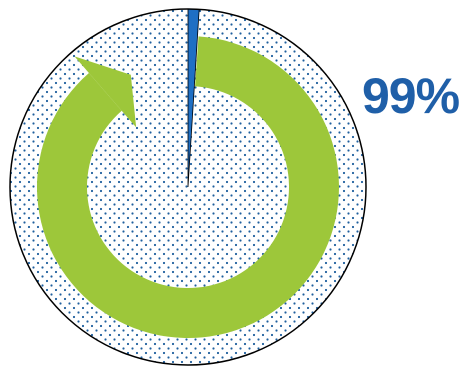 This screenshot has height=367, width=467. I want to click on value-label: 99%, so click(411, 96).